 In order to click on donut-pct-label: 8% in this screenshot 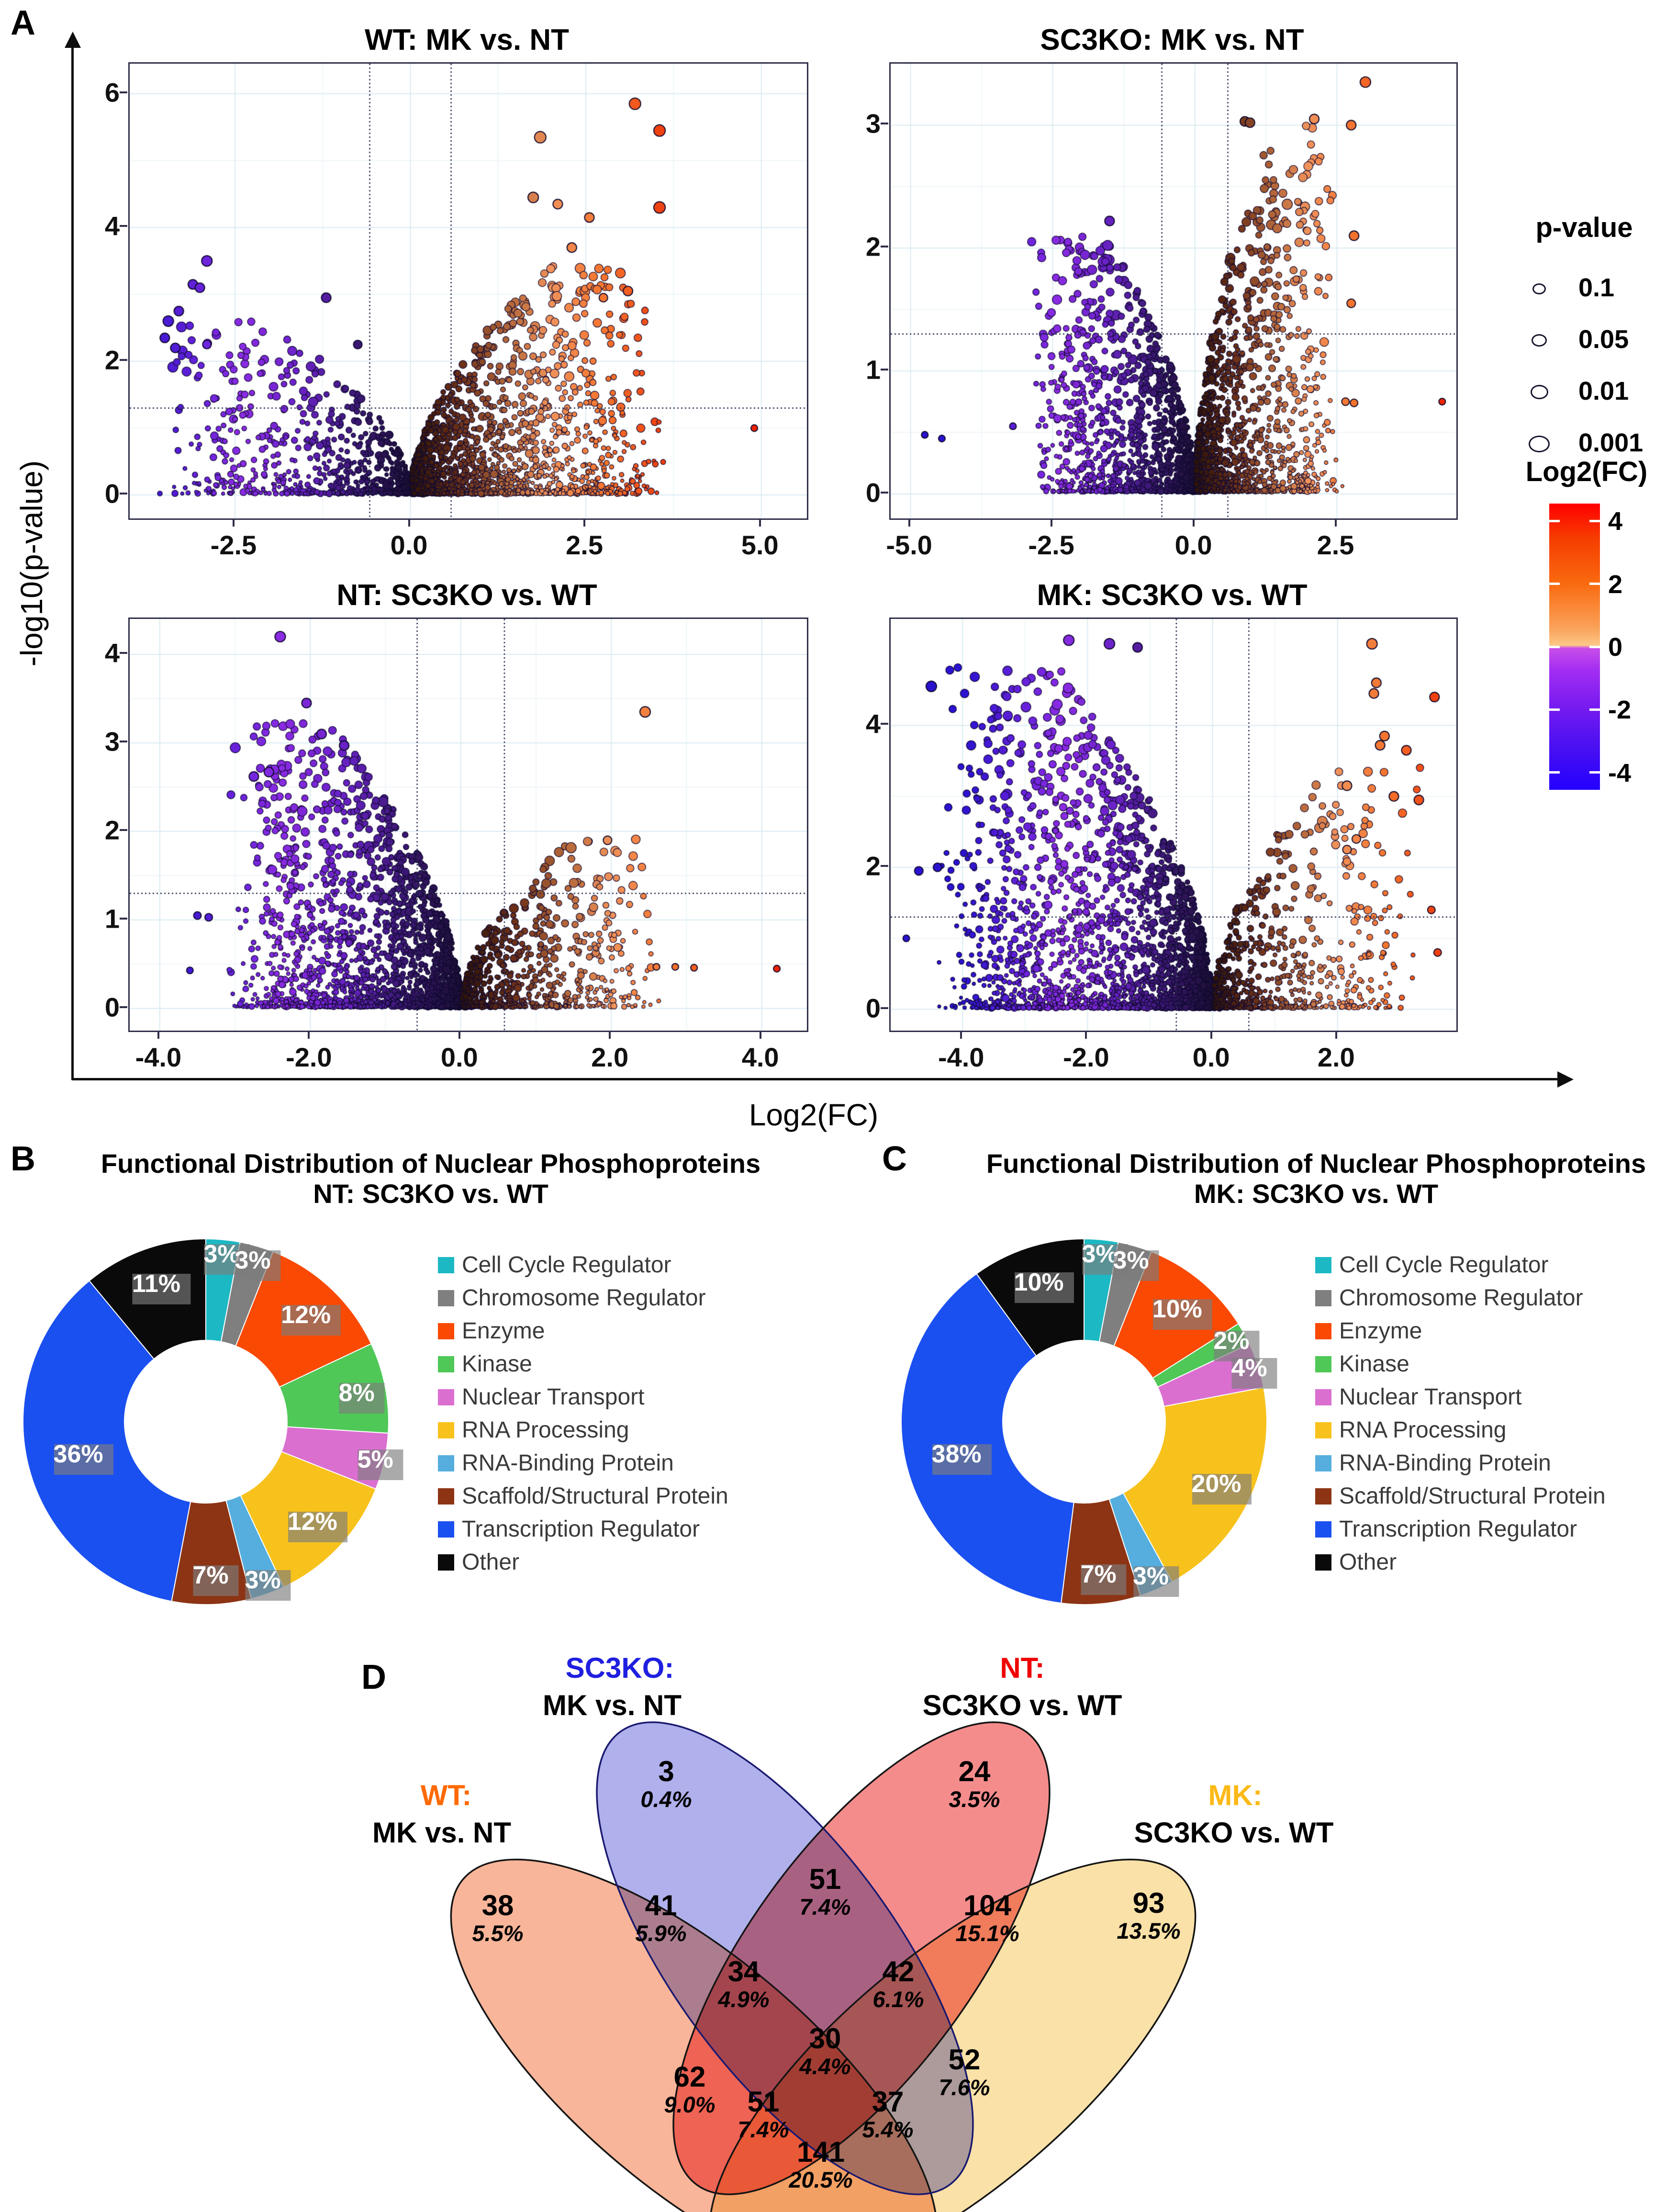, I will do `click(357, 1393)`.